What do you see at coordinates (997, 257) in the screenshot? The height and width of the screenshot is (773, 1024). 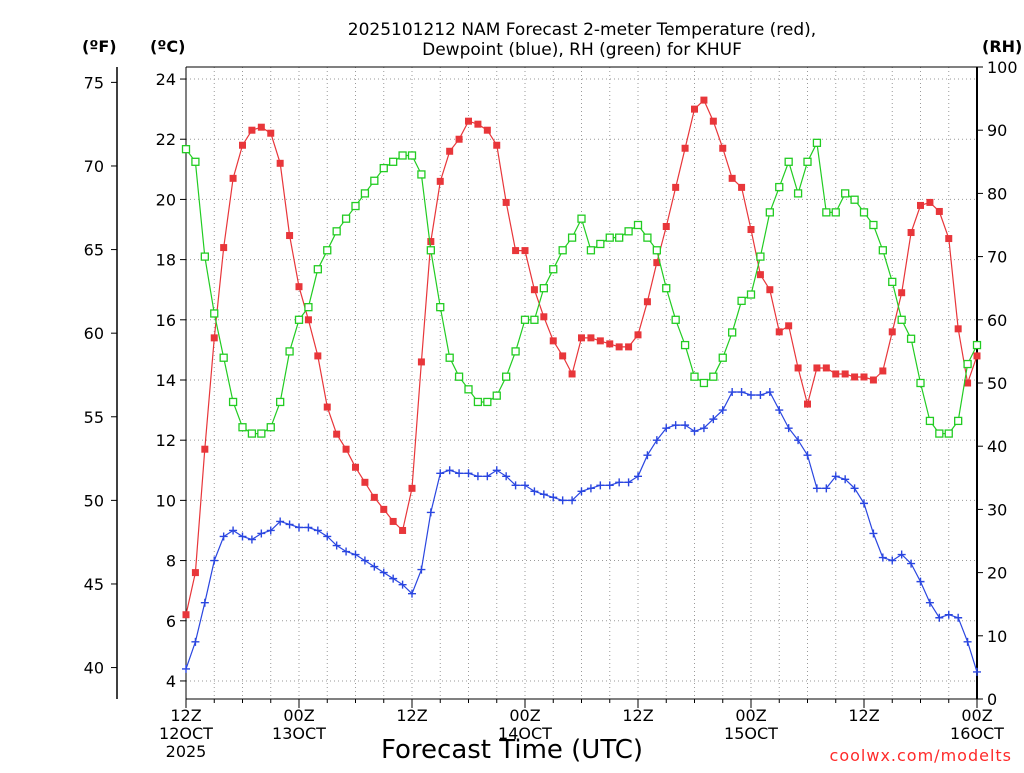 I see `rh-tick-label: 70` at bounding box center [997, 257].